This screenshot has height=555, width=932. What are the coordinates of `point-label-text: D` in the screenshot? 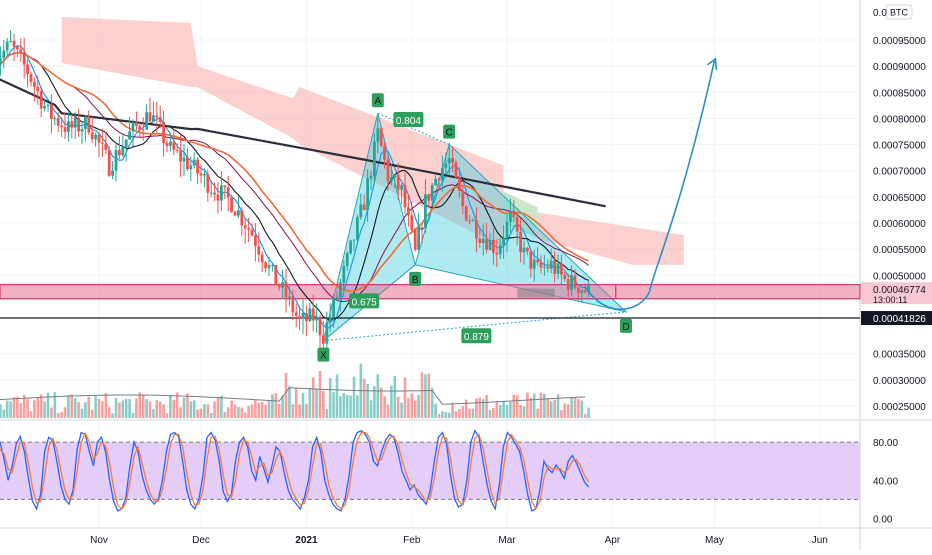 It's located at (625, 327).